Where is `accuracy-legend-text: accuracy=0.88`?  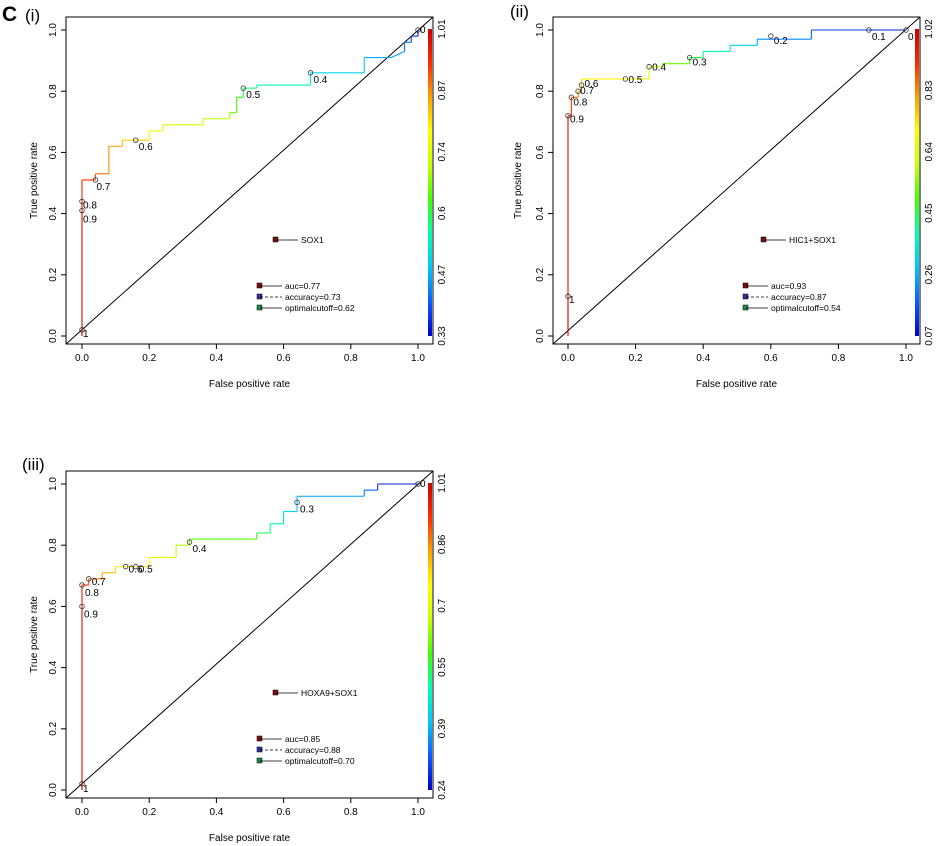 accuracy-legend-text: accuracy=0.88 is located at coordinates (313, 750).